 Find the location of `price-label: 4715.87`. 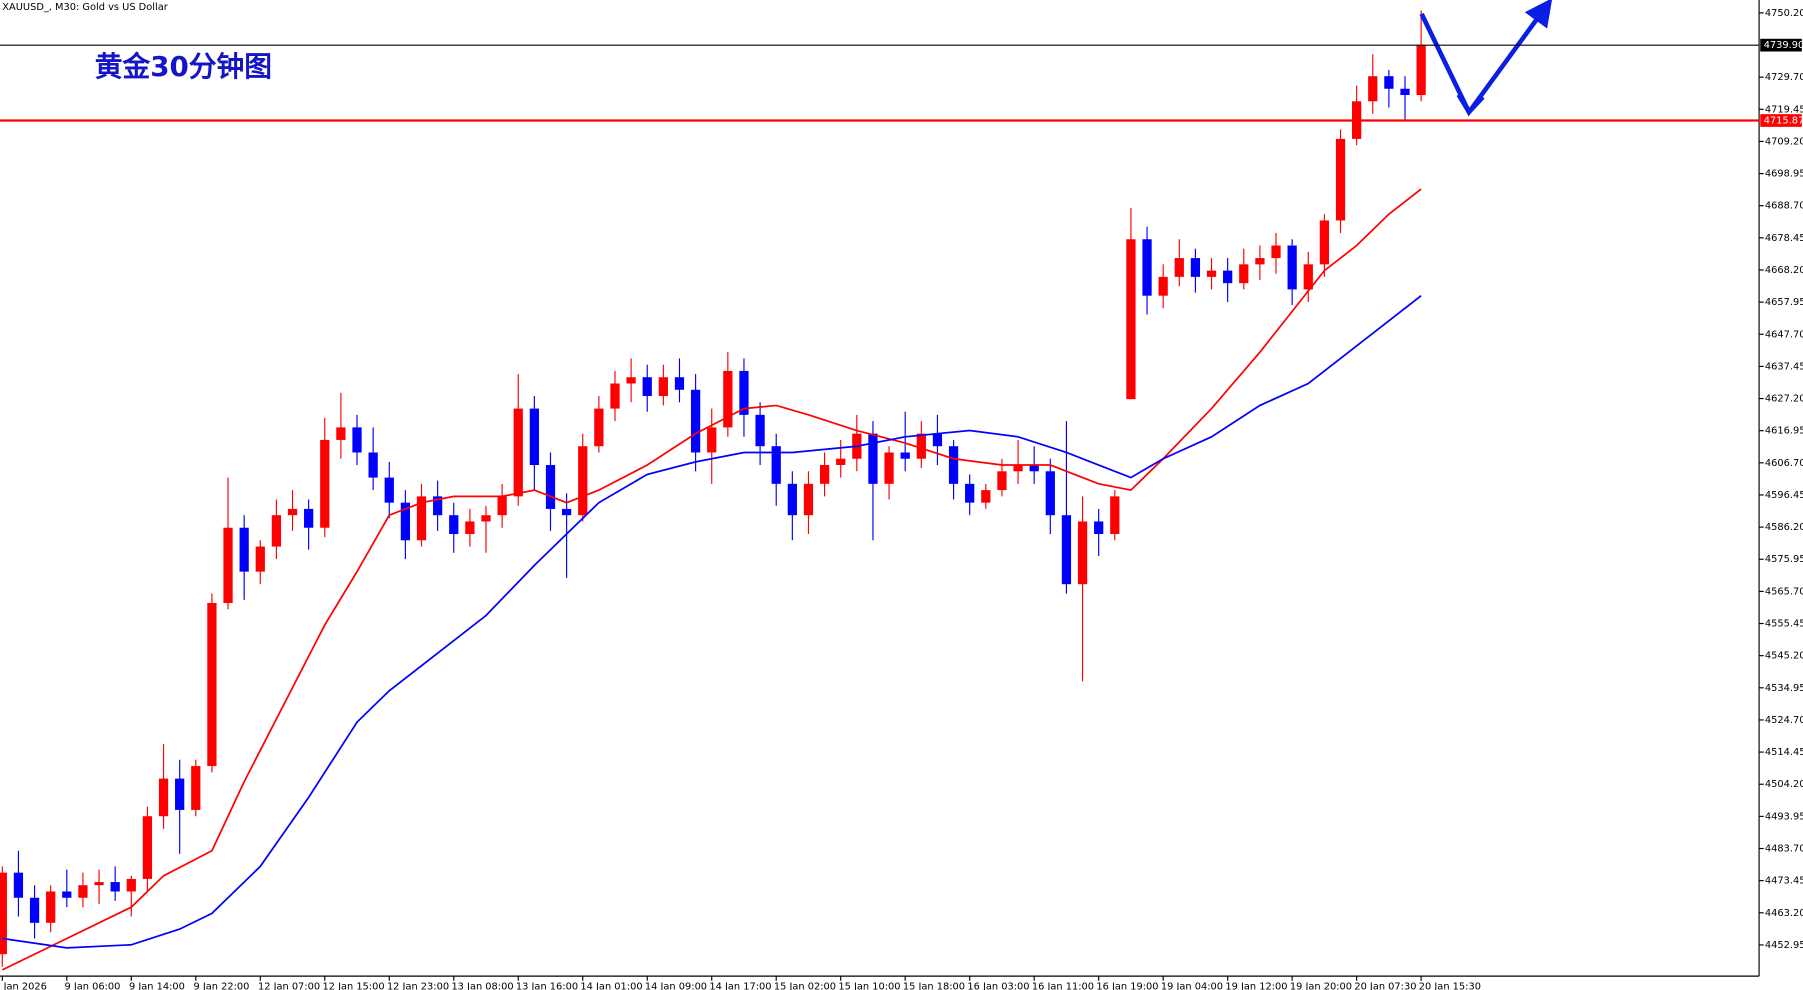

price-label: 4715.87 is located at coordinates (1783, 121).